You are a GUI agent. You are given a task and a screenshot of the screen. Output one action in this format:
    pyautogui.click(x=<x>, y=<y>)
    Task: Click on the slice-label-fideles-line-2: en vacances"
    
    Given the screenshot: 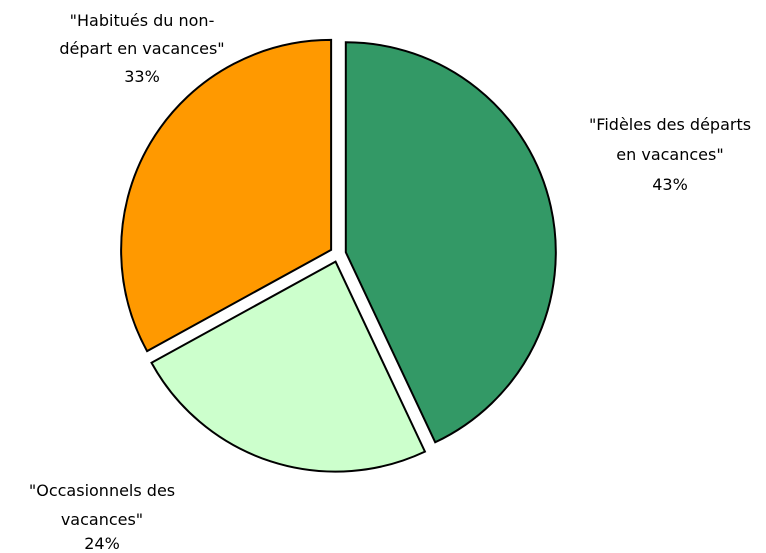 What is the action you would take?
    pyautogui.click(x=669, y=154)
    